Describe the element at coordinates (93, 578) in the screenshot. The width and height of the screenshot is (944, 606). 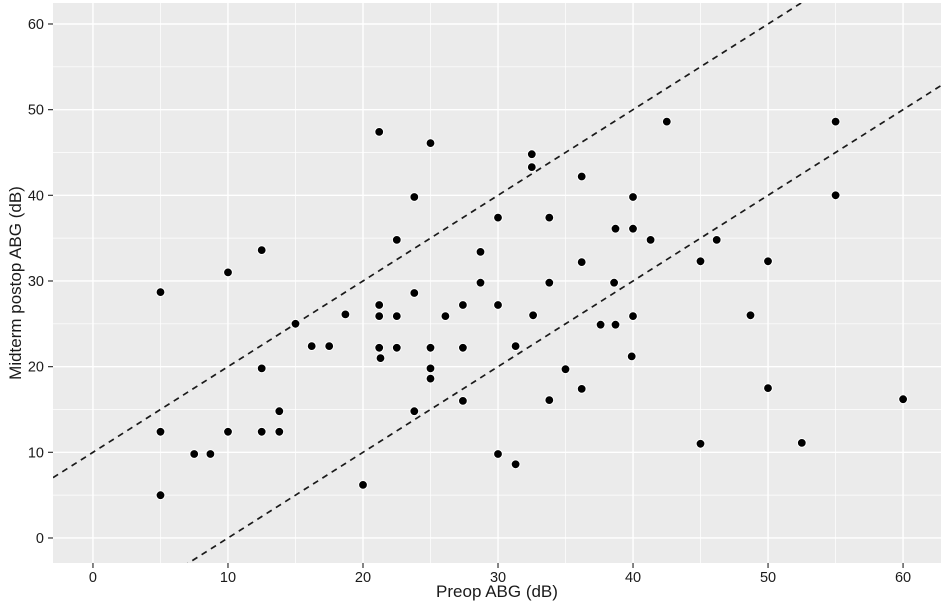
I see `x-tick-label: 0` at that location.